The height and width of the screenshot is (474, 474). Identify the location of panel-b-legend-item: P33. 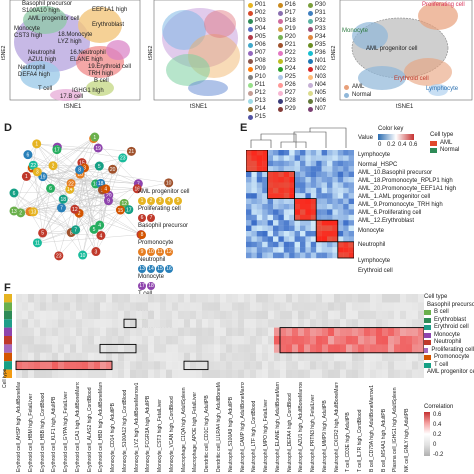
(323, 29).